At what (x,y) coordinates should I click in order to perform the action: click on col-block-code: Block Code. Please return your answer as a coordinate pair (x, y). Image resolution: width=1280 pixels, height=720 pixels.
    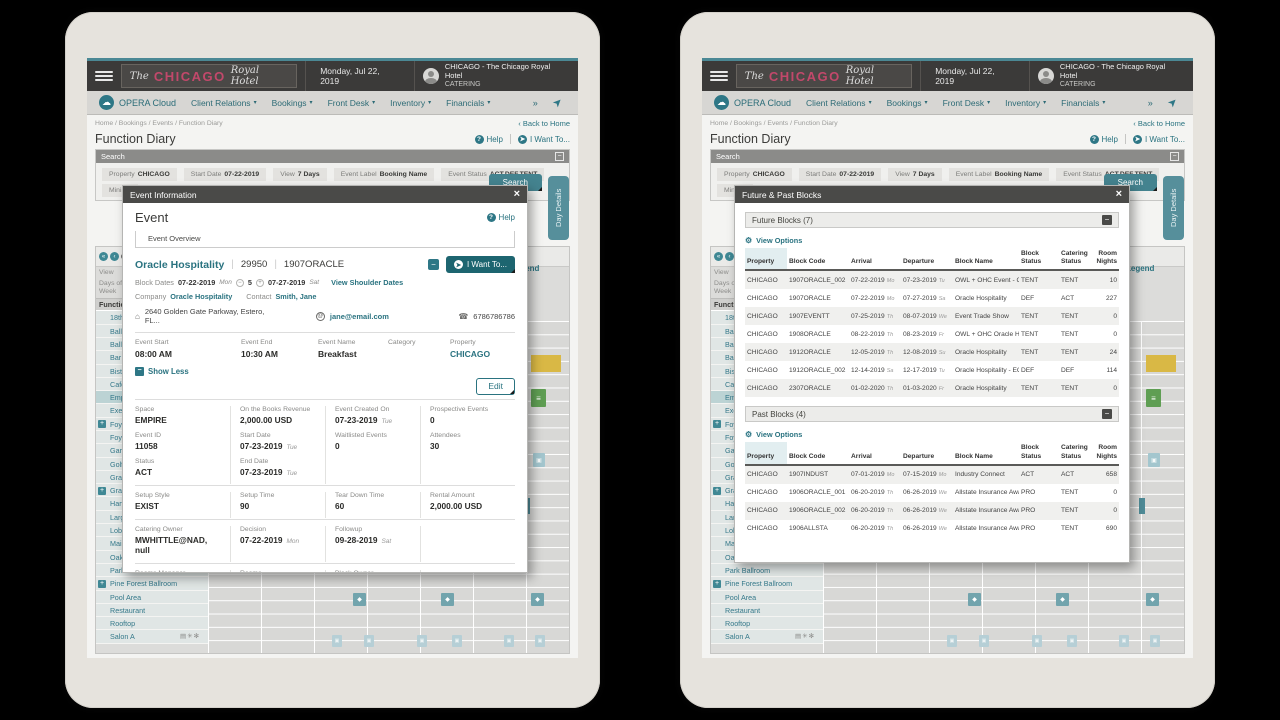
    Looking at the image, I should click on (818, 260).